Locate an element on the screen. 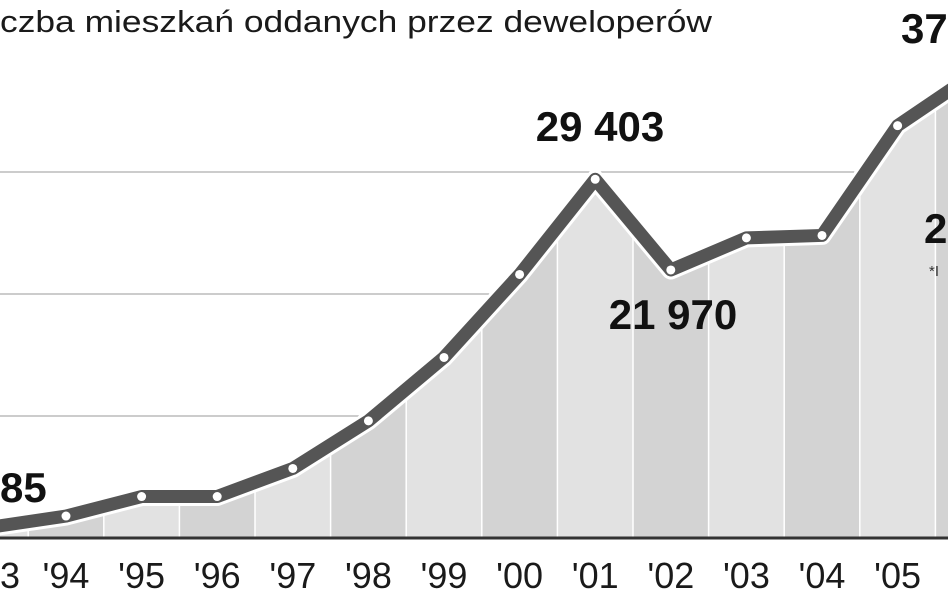 This screenshot has height=593, width=948. annotation-value-fragment: 2 is located at coordinates (935, 228).